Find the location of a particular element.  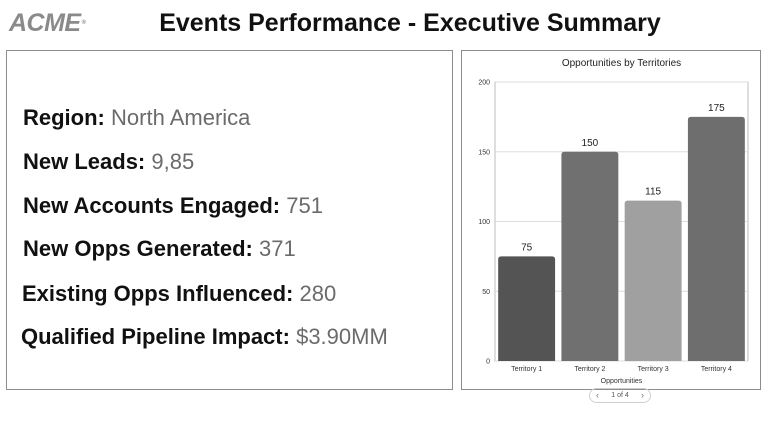

acme-logo: ACME® is located at coordinates (47, 23).